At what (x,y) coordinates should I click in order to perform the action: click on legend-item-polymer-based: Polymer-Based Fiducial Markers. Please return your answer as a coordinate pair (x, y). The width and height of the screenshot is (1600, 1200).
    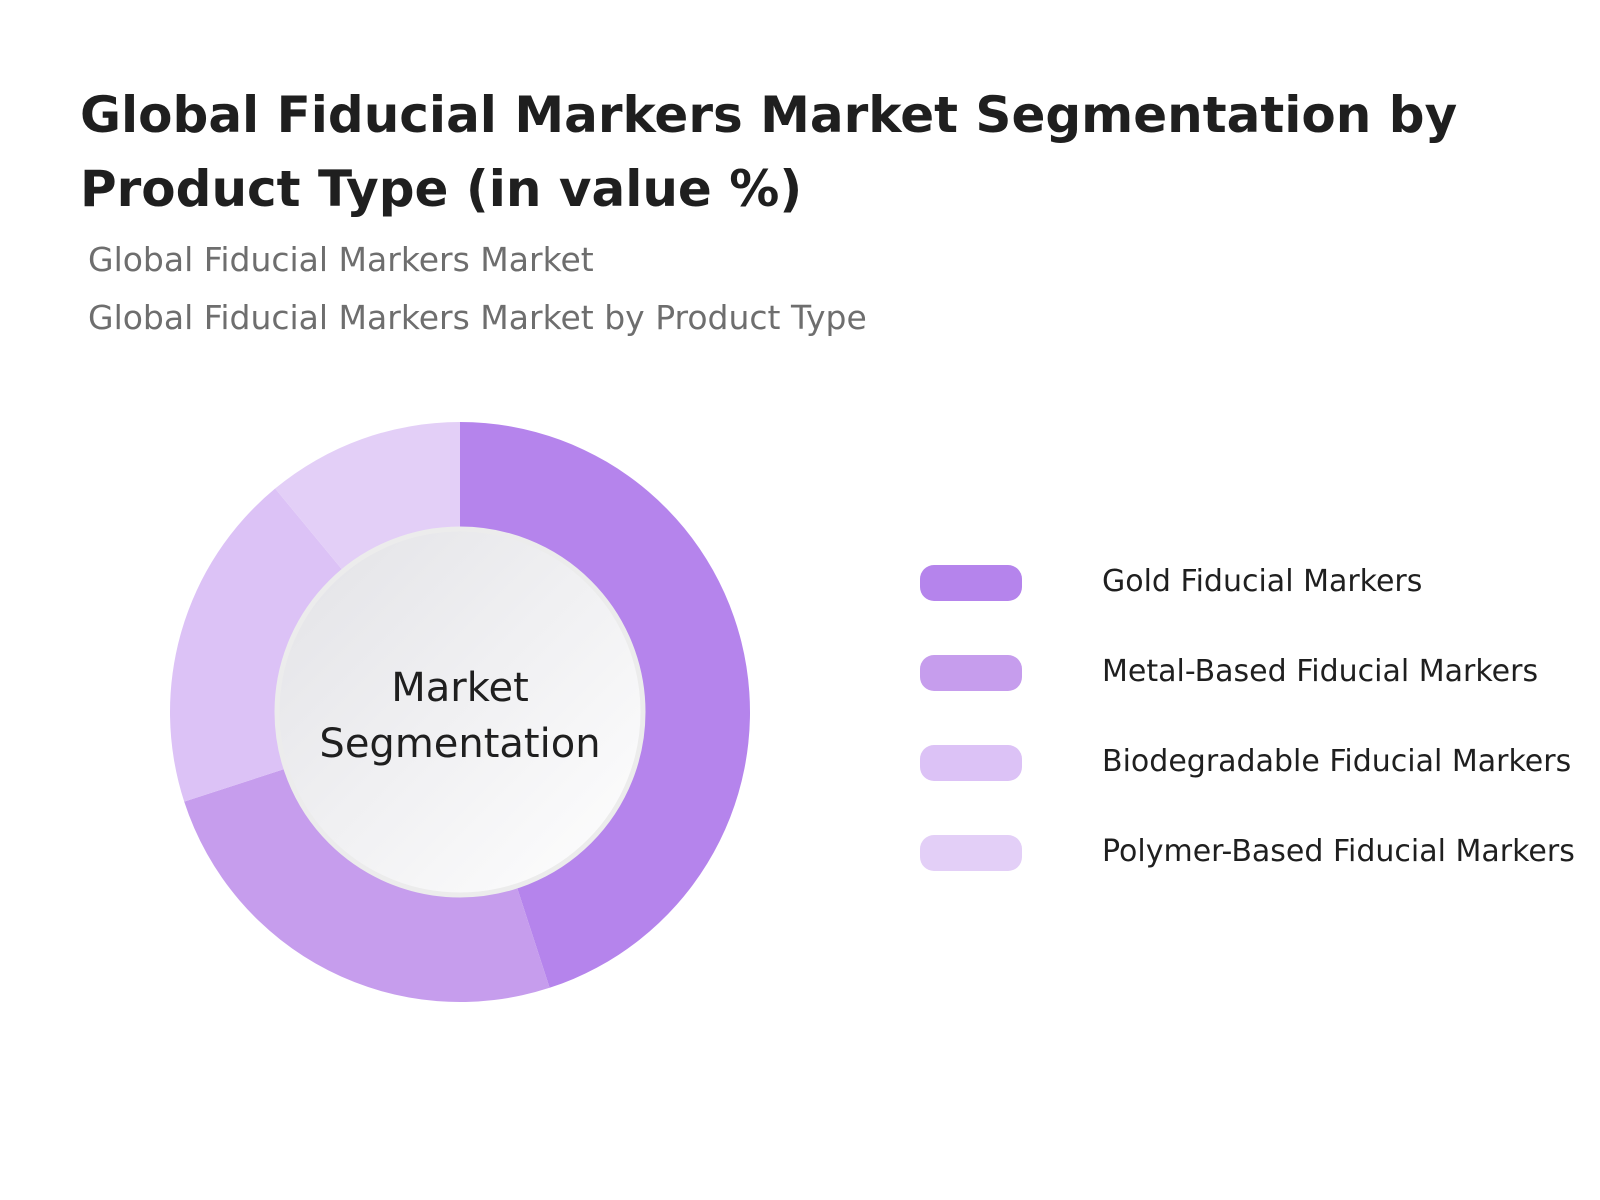
    Looking at the image, I should click on (1250, 875).